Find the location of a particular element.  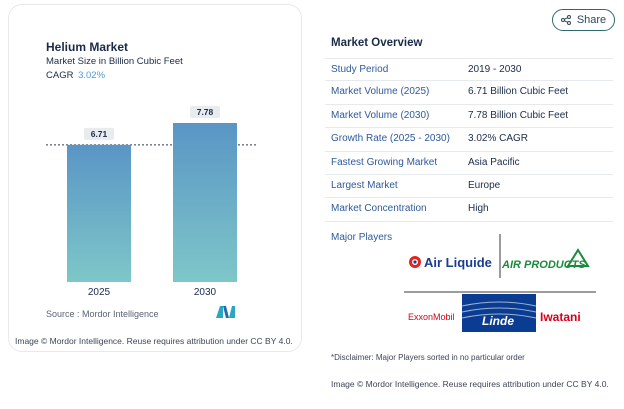

linde-logo: Linde is located at coordinates (499, 313).